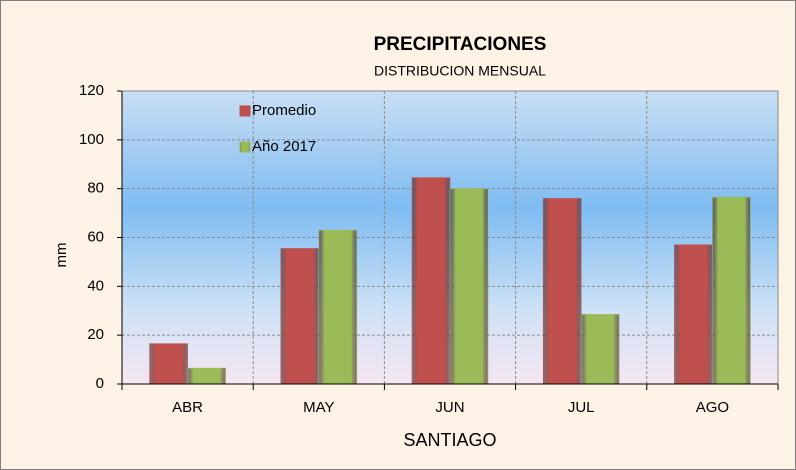 This screenshot has width=796, height=470. Describe the element at coordinates (91, 139) in the screenshot. I see `y-tick-label: 100` at that location.